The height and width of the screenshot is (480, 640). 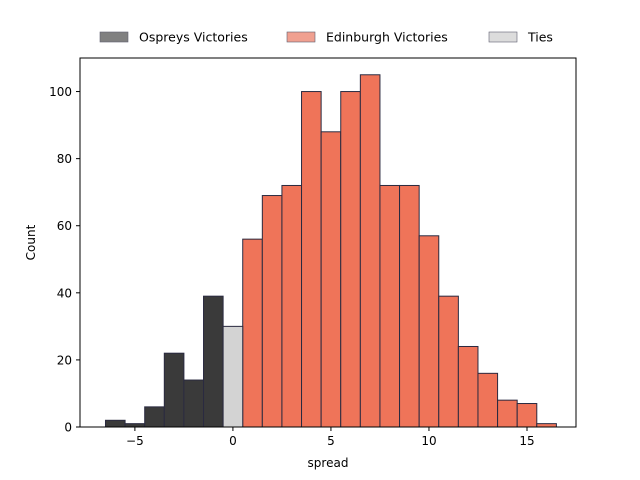 What do you see at coordinates (328, 463) in the screenshot?
I see `x-axis-label: spread` at bounding box center [328, 463].